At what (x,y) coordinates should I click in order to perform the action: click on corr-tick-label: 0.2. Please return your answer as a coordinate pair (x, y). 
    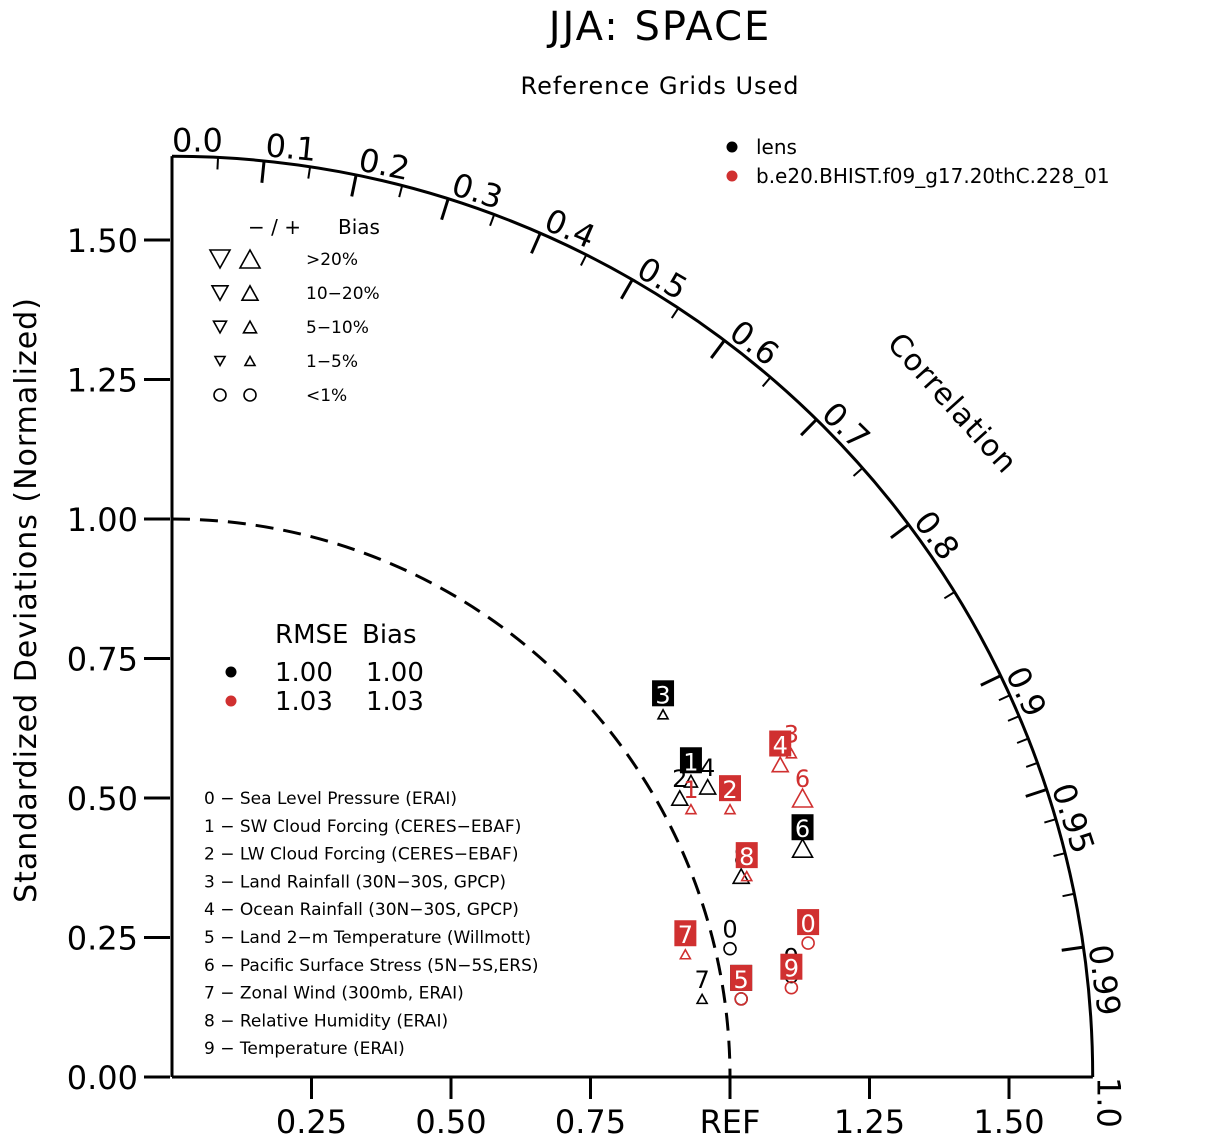
    Looking at the image, I should click on (384, 164).